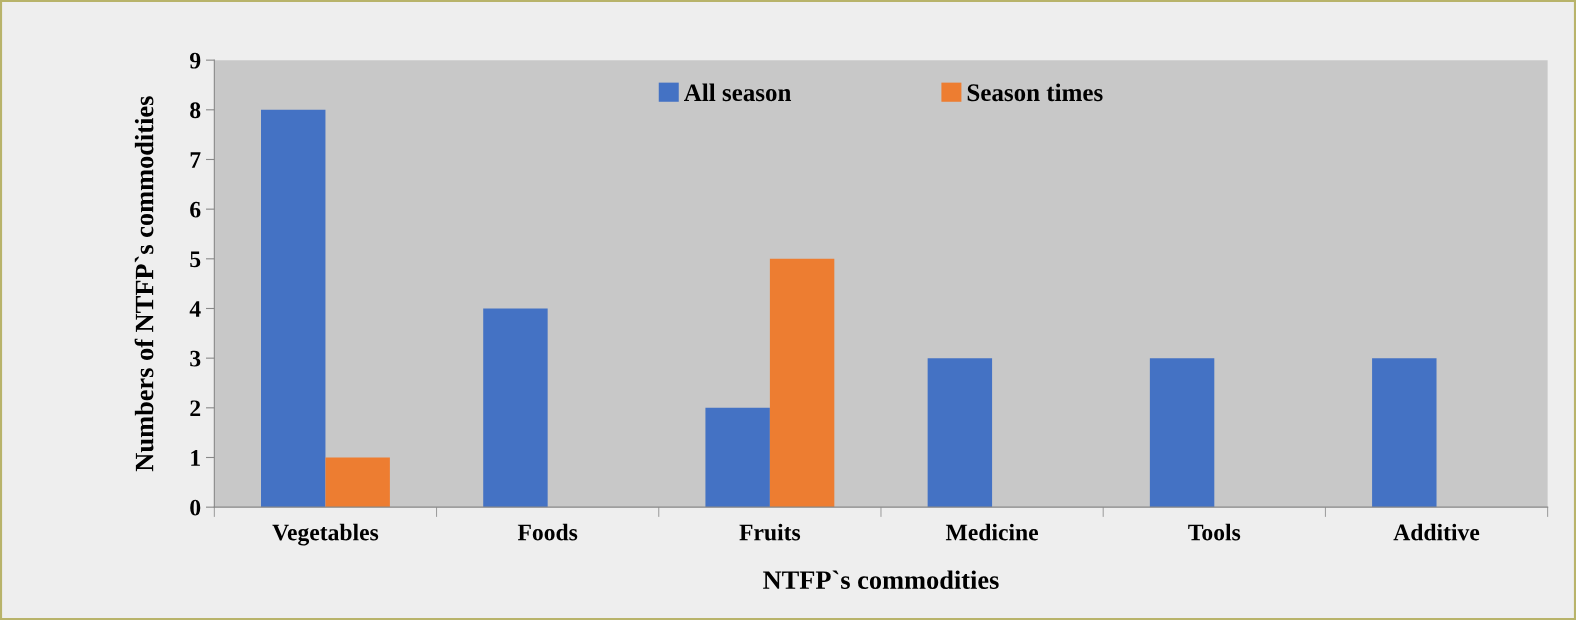  I want to click on y-tick-label: 5, so click(195, 259).